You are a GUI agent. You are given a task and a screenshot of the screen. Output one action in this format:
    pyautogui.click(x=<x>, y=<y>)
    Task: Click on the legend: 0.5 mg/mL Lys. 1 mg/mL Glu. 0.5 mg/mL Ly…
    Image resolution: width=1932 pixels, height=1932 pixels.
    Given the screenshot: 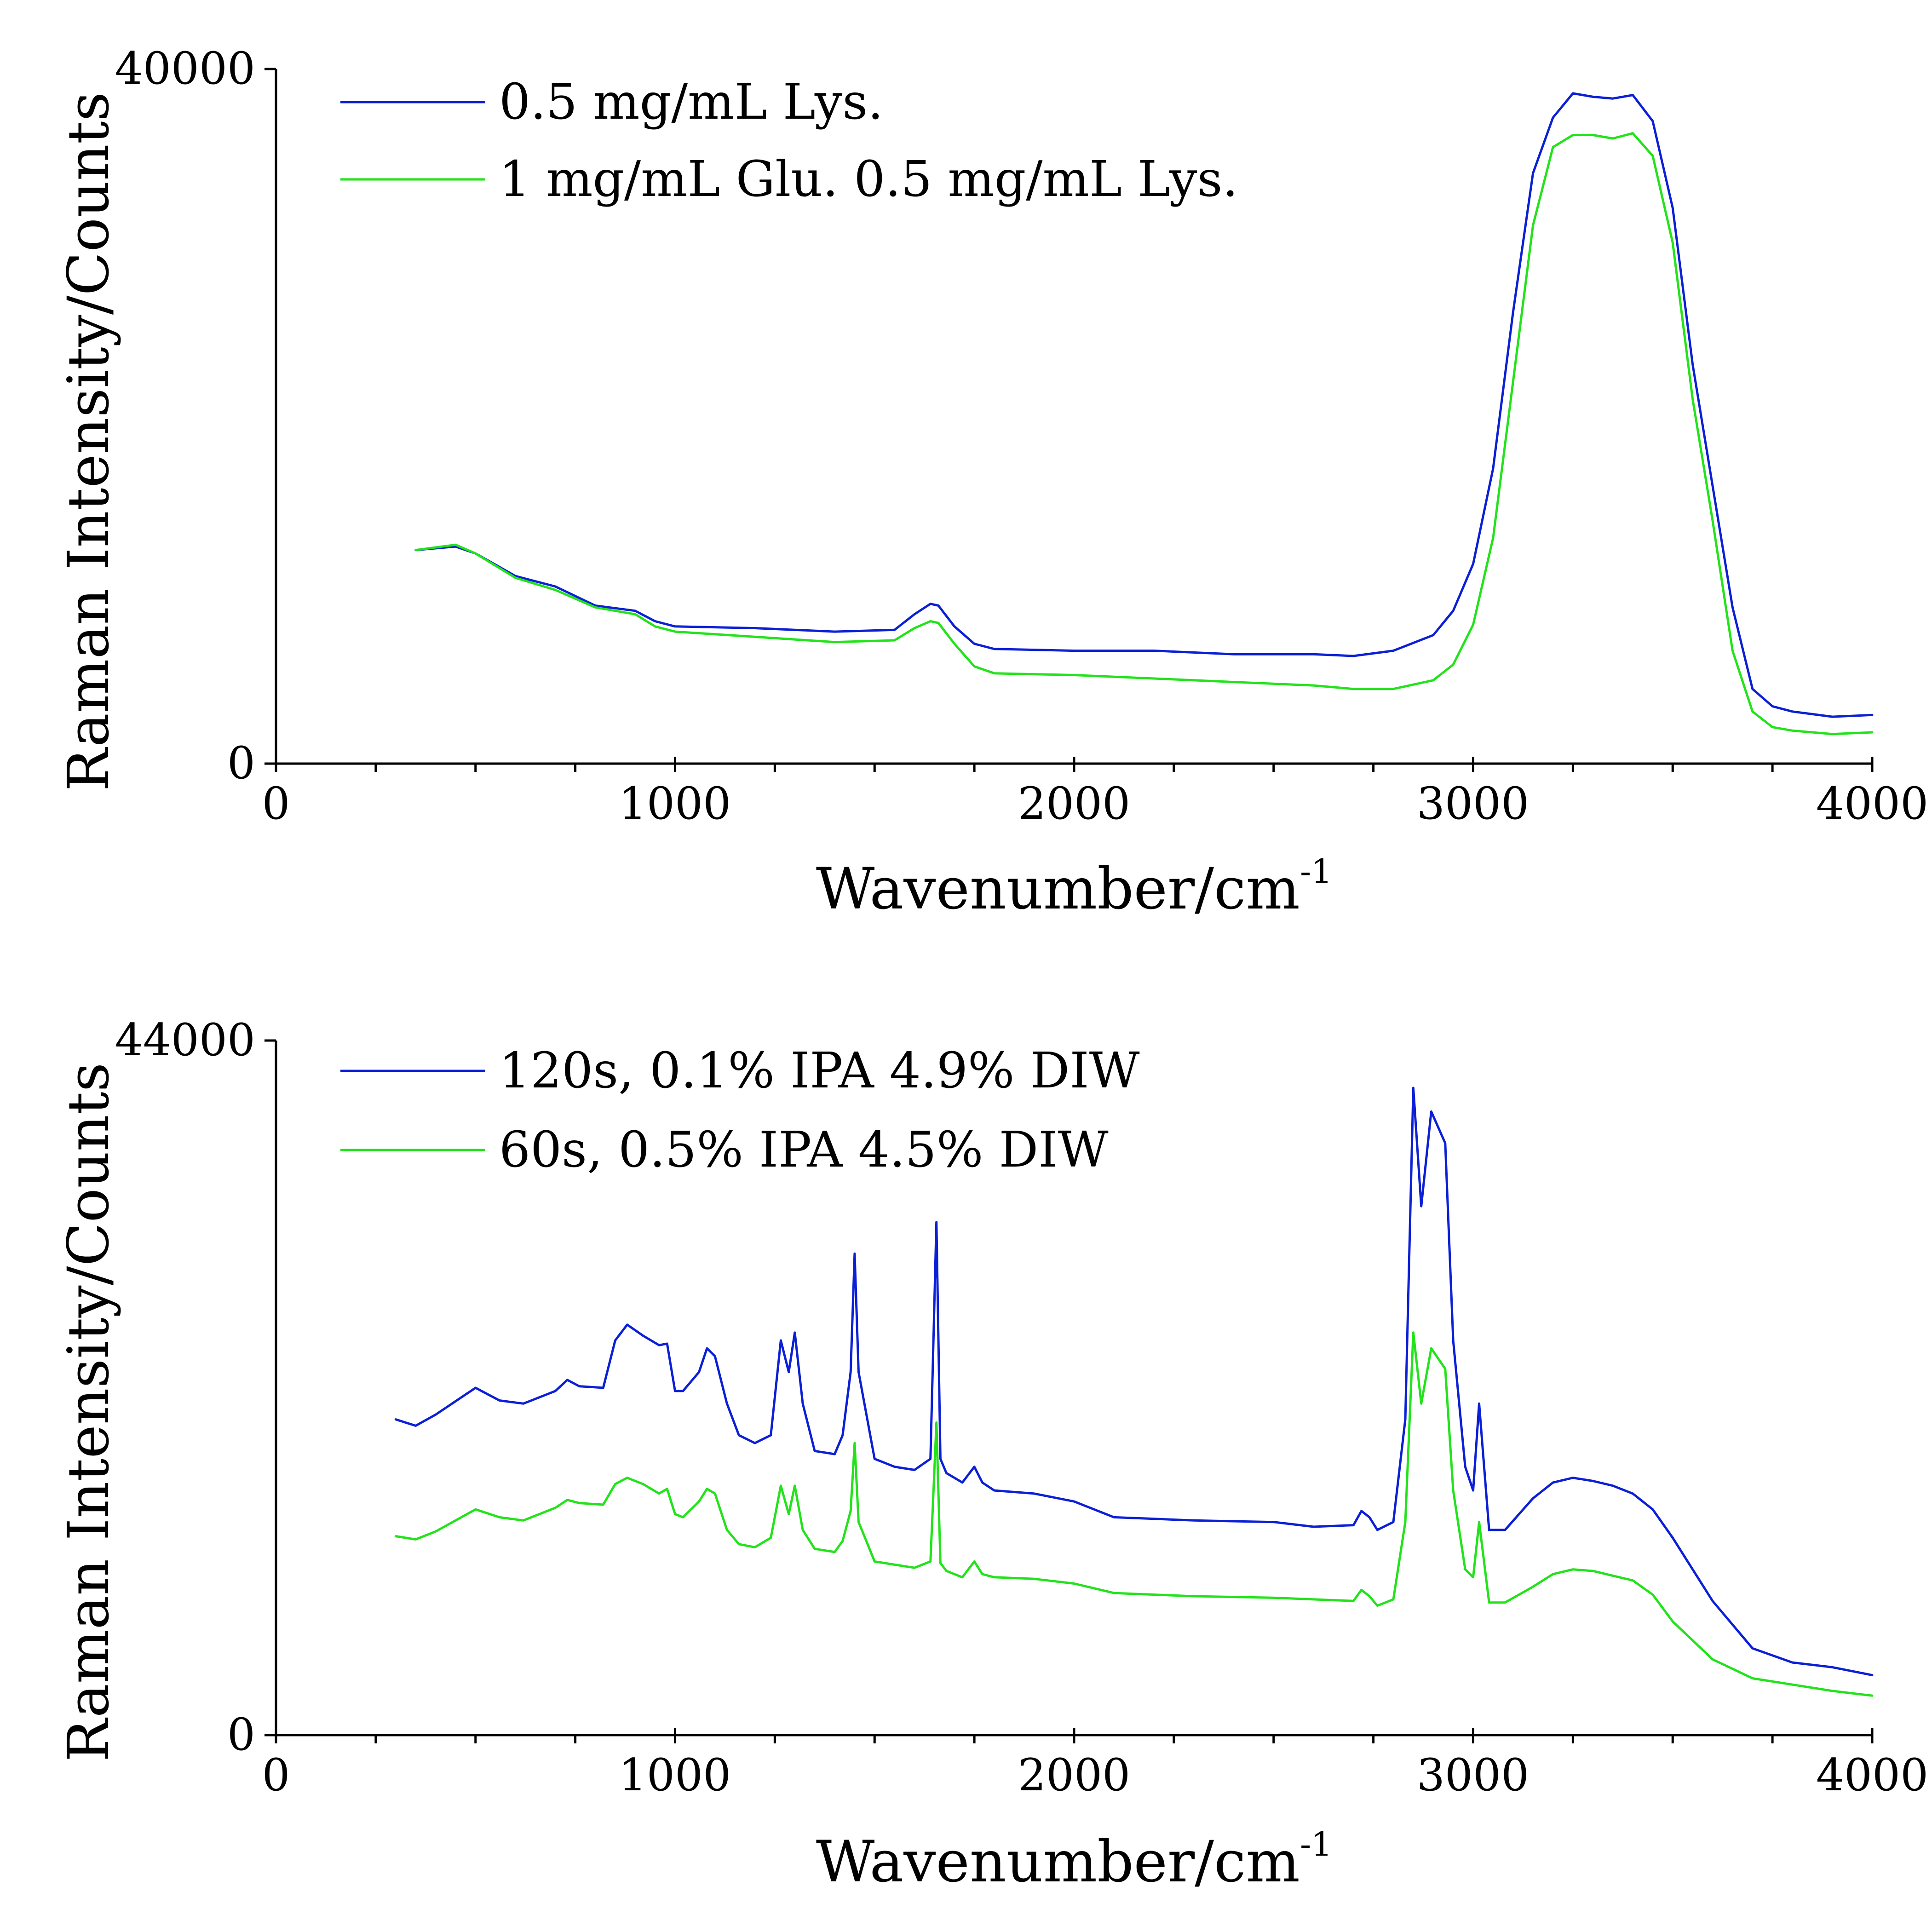 What is the action you would take?
    pyautogui.click(x=789, y=141)
    